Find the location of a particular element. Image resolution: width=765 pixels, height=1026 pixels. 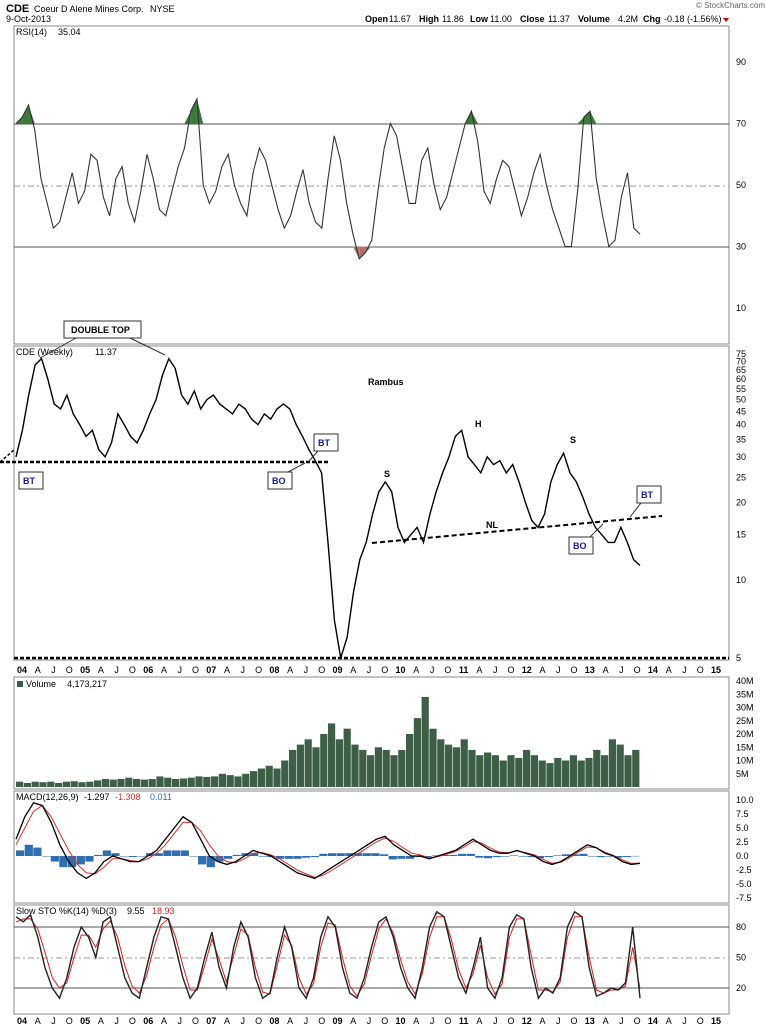

rsi-y-axis: 90 70 50 30 10 is located at coordinates (741, 185).